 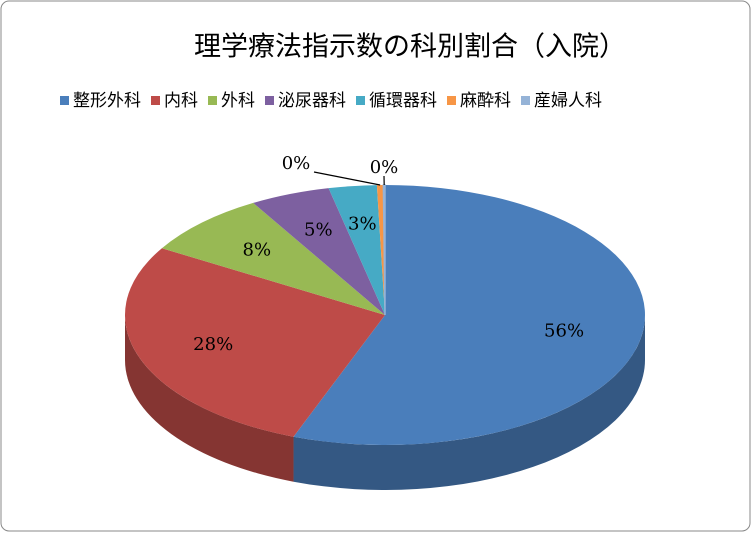 I want to click on legend-label: 麻酔科, so click(x=485, y=101).